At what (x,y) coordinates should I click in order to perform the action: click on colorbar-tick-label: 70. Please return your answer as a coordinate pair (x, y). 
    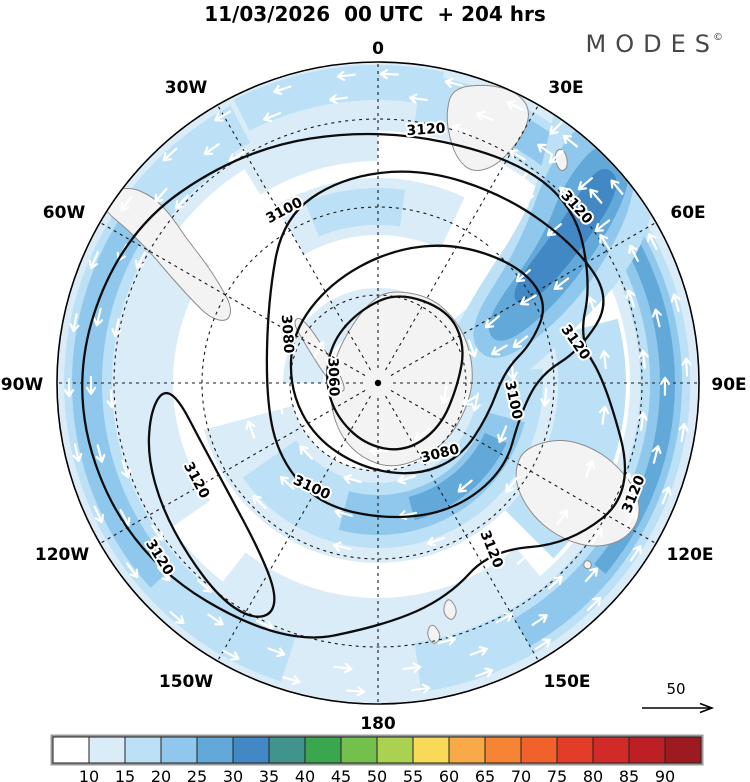
    Looking at the image, I should click on (521, 774).